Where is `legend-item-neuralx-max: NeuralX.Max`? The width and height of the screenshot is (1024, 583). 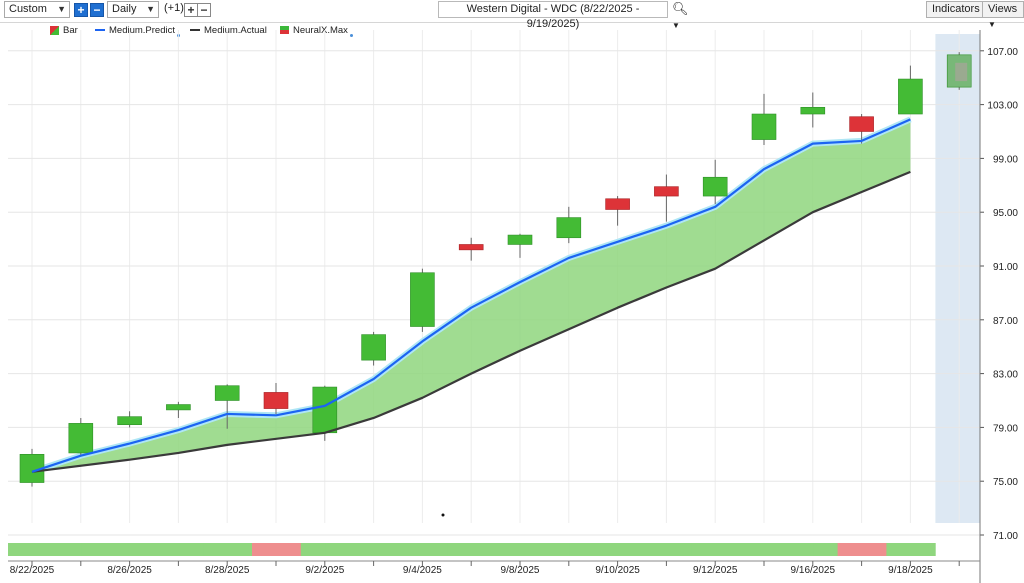 legend-item-neuralx-max: NeuralX.Max is located at coordinates (316, 30).